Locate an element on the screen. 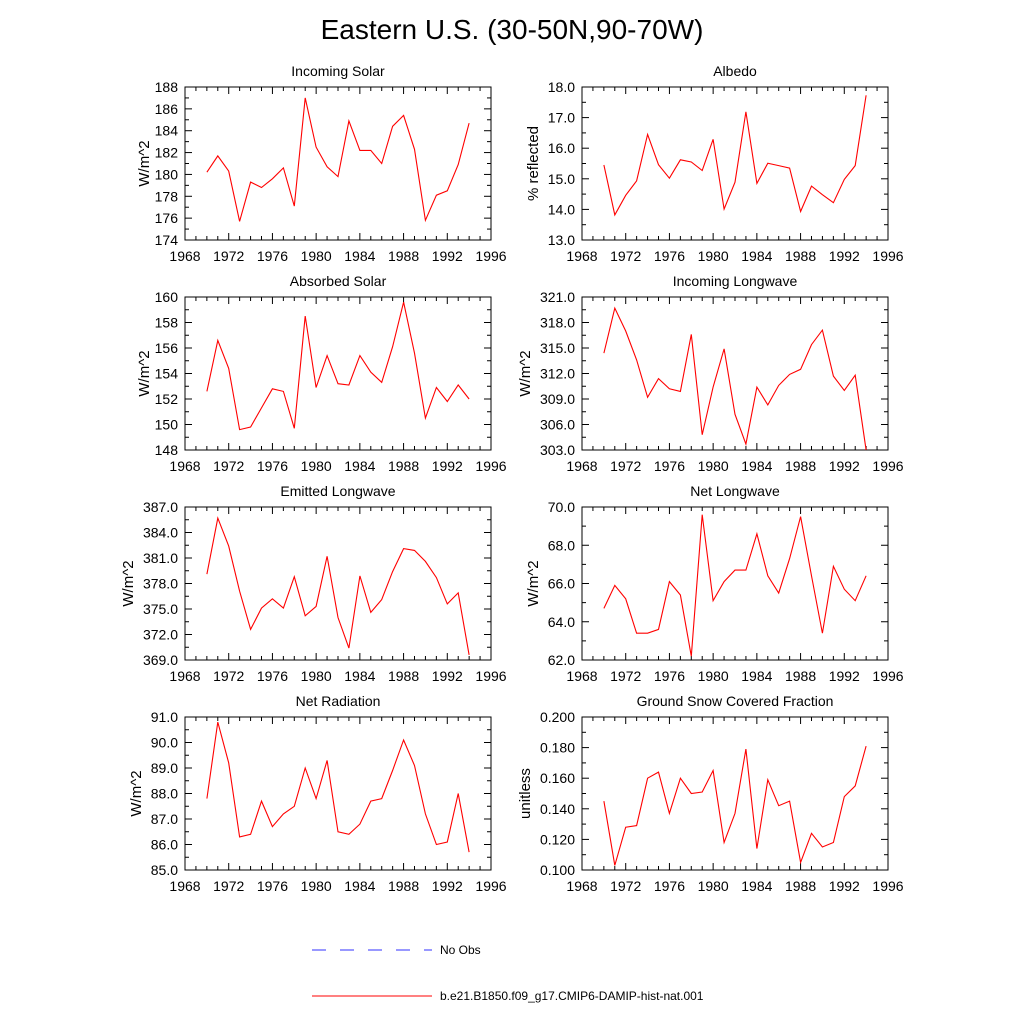 This screenshot has height=1024, width=1024. y-tick-label: 148 is located at coordinates (167, 450).